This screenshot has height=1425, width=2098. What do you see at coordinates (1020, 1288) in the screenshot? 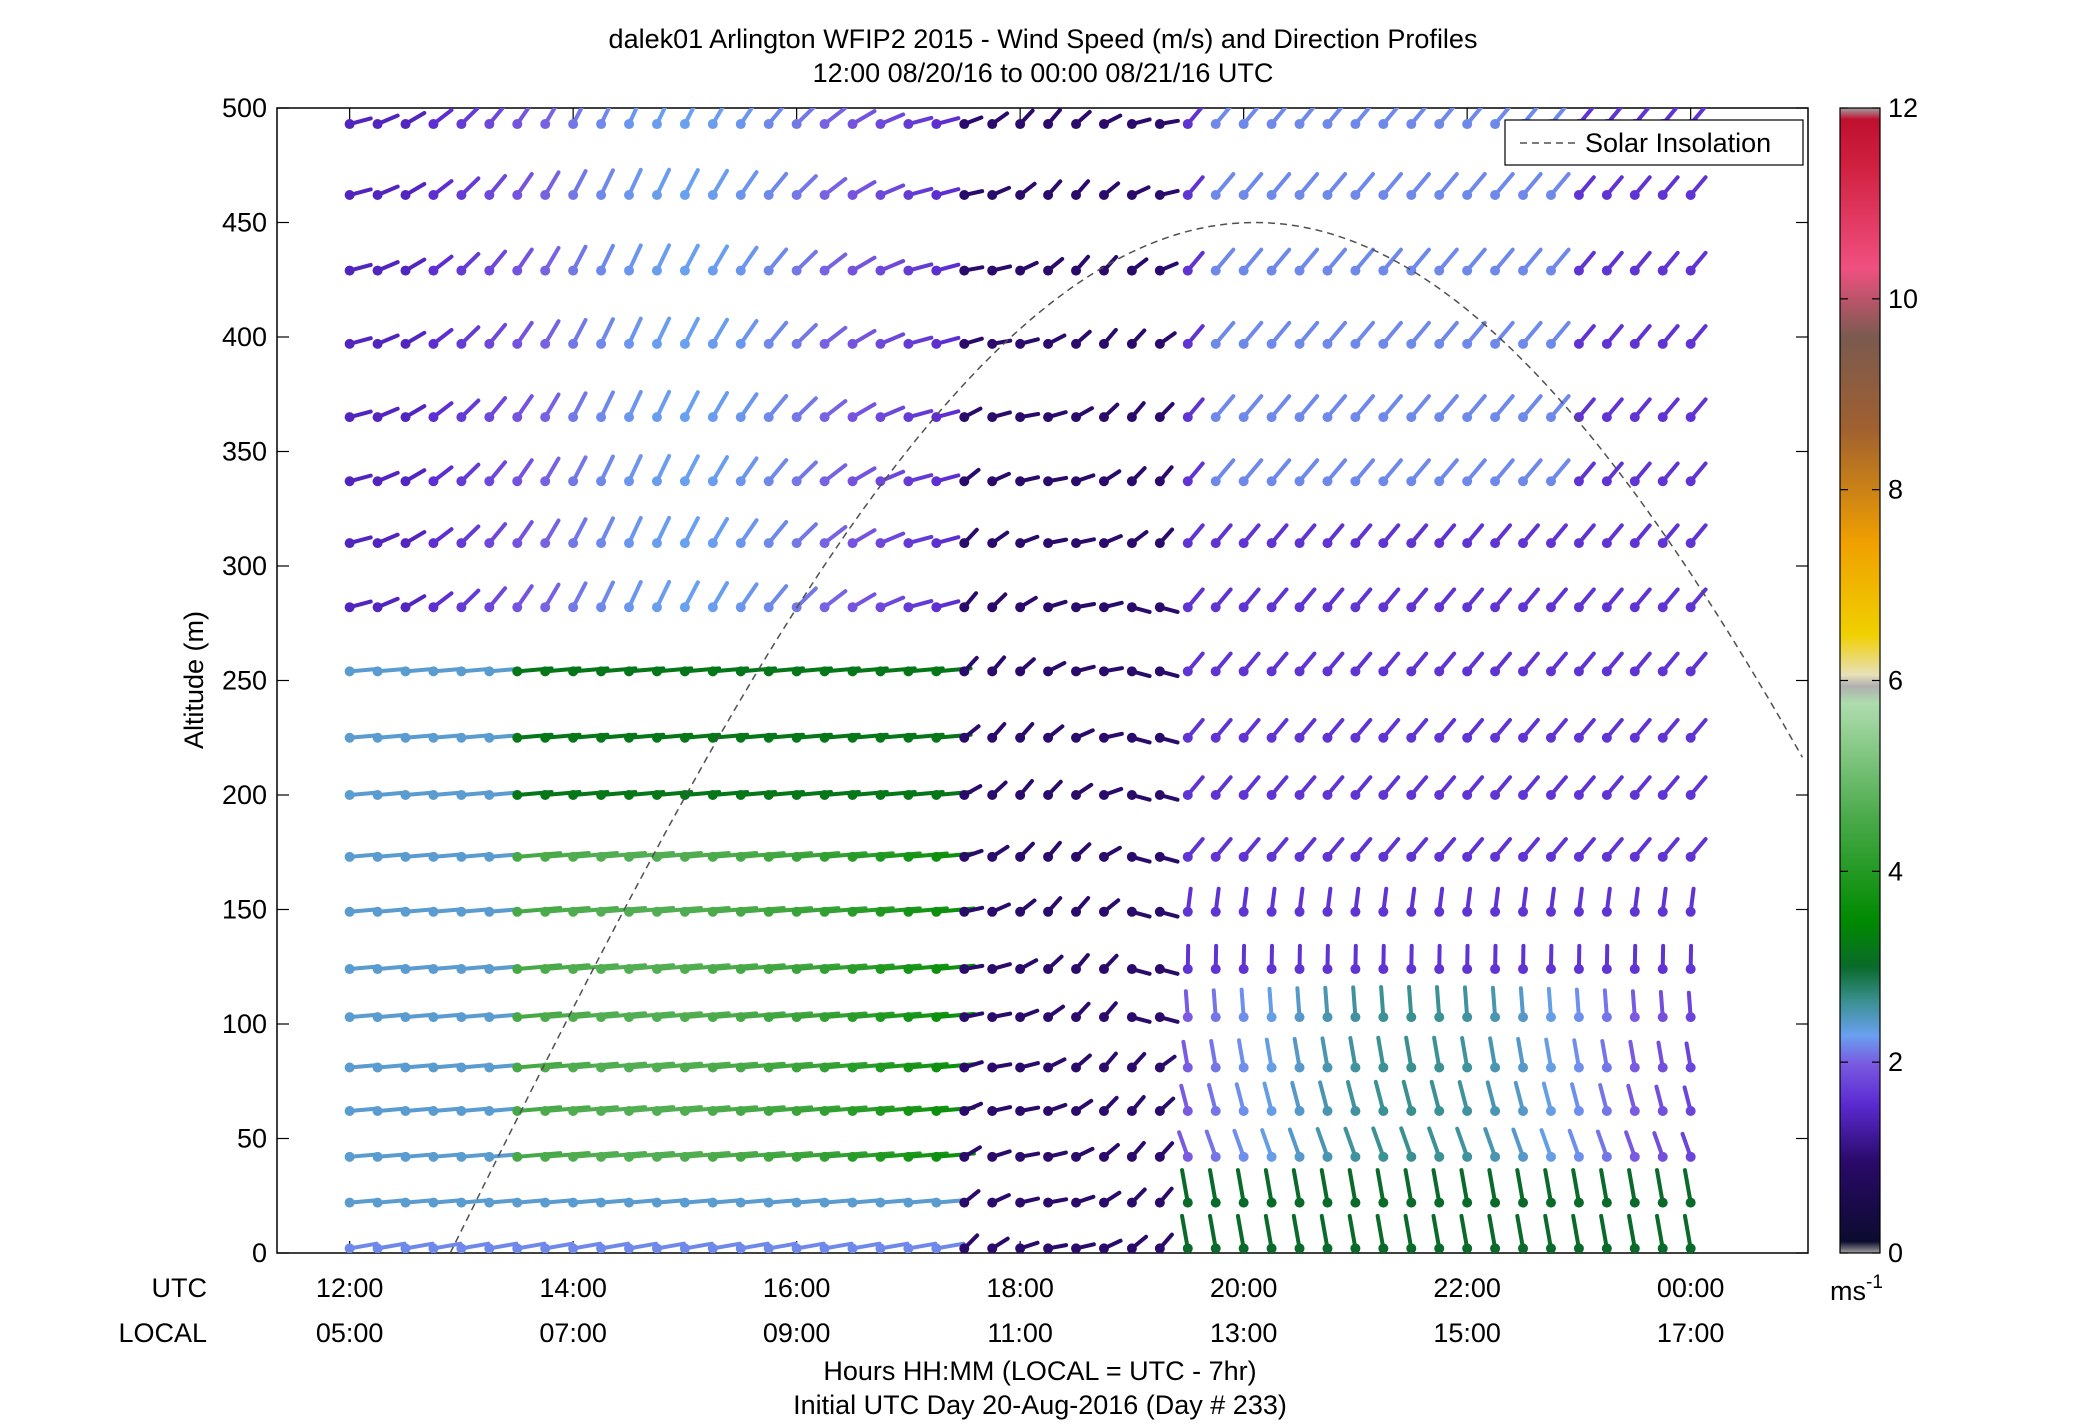
I see `x-tick-label-utc: 18:00` at bounding box center [1020, 1288].